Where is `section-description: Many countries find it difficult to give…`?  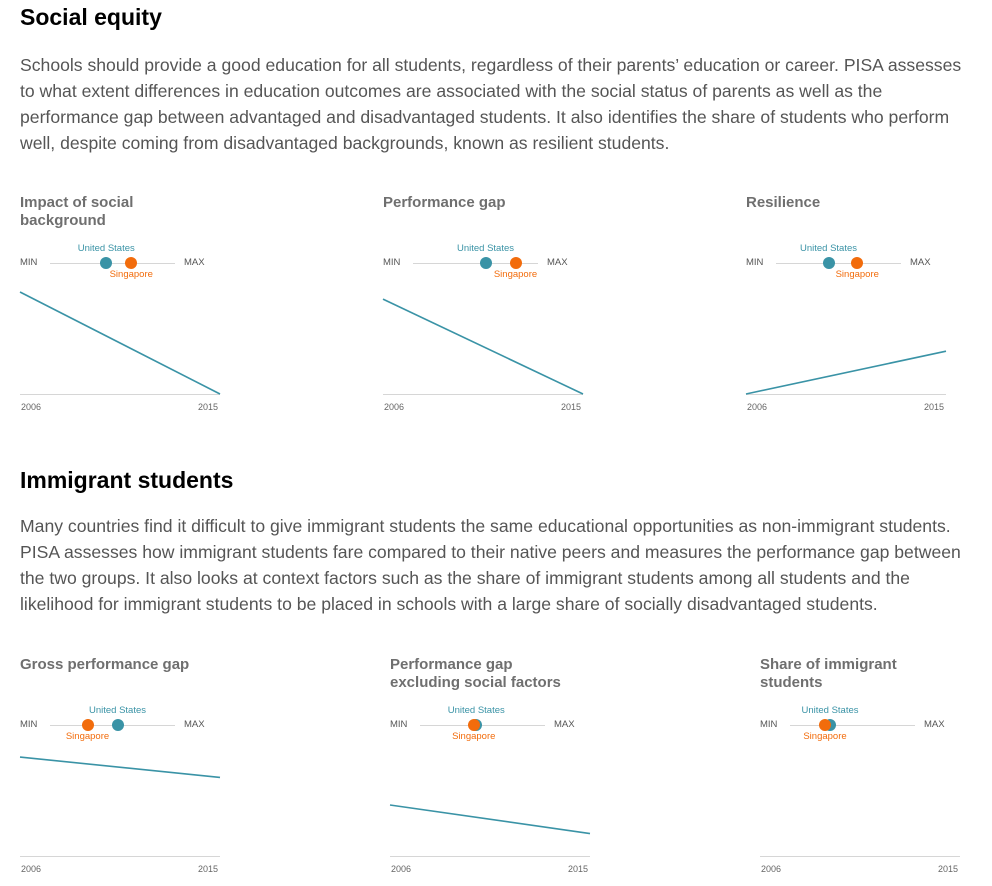
section-description: Many countries find it difficult to give… is located at coordinates (490, 565).